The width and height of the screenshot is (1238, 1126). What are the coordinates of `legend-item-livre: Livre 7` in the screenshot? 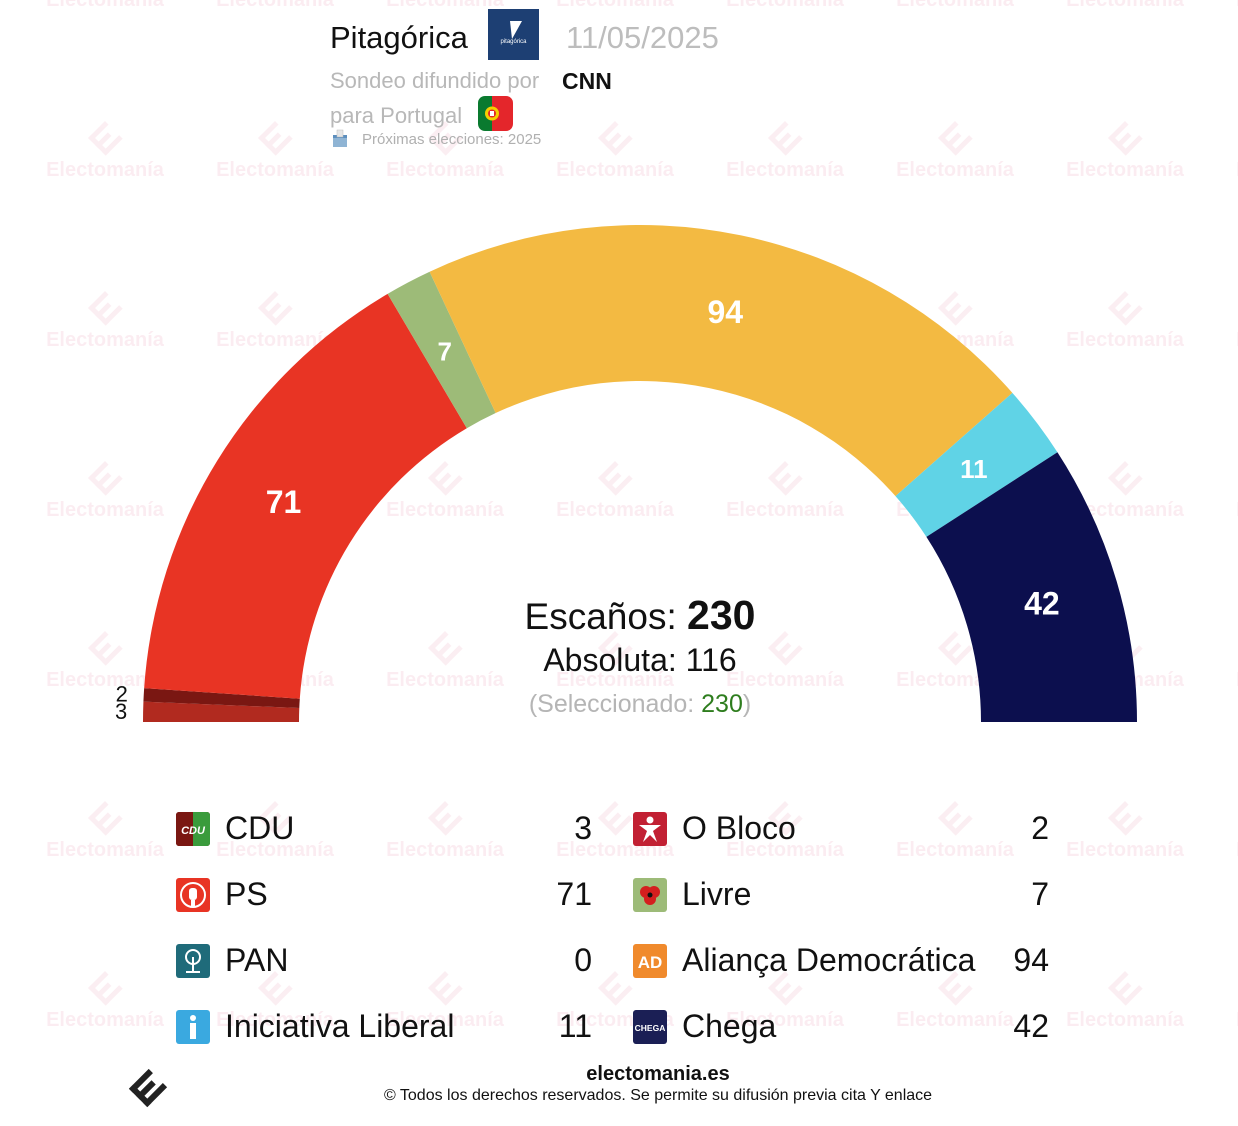 It's located at (841, 898).